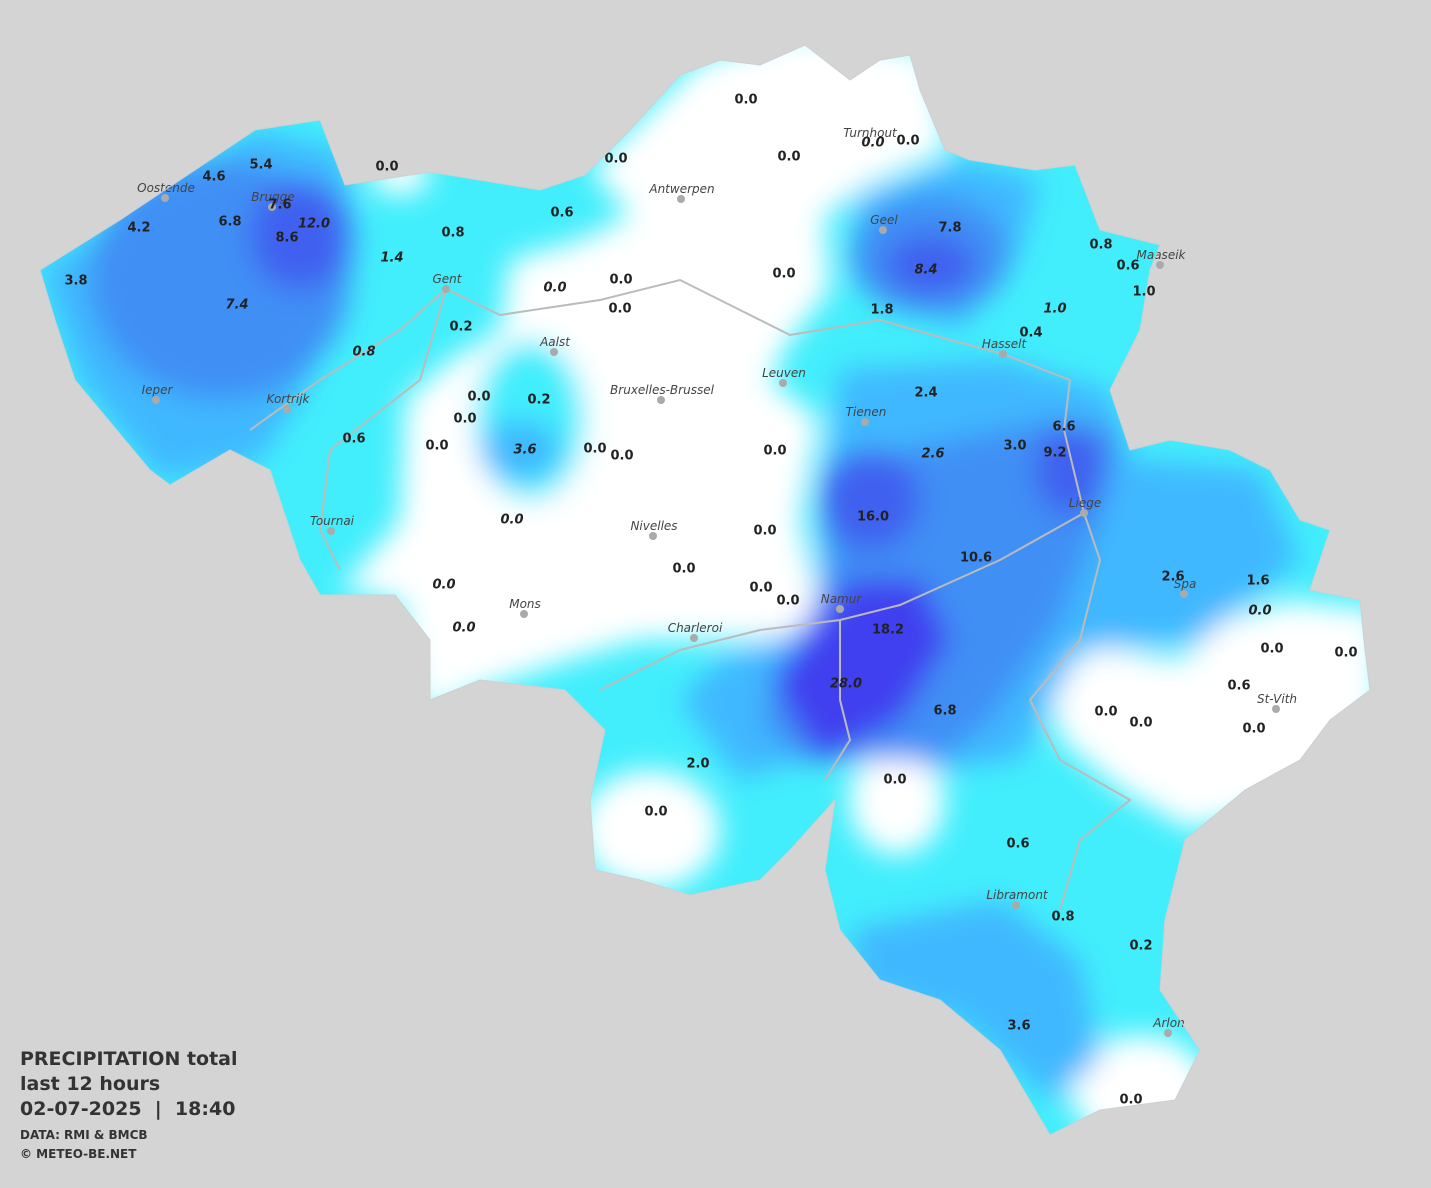 This screenshot has width=1431, height=1188. Describe the element at coordinates (1162, 255) in the screenshot. I see `city-label: Maaseik` at that location.